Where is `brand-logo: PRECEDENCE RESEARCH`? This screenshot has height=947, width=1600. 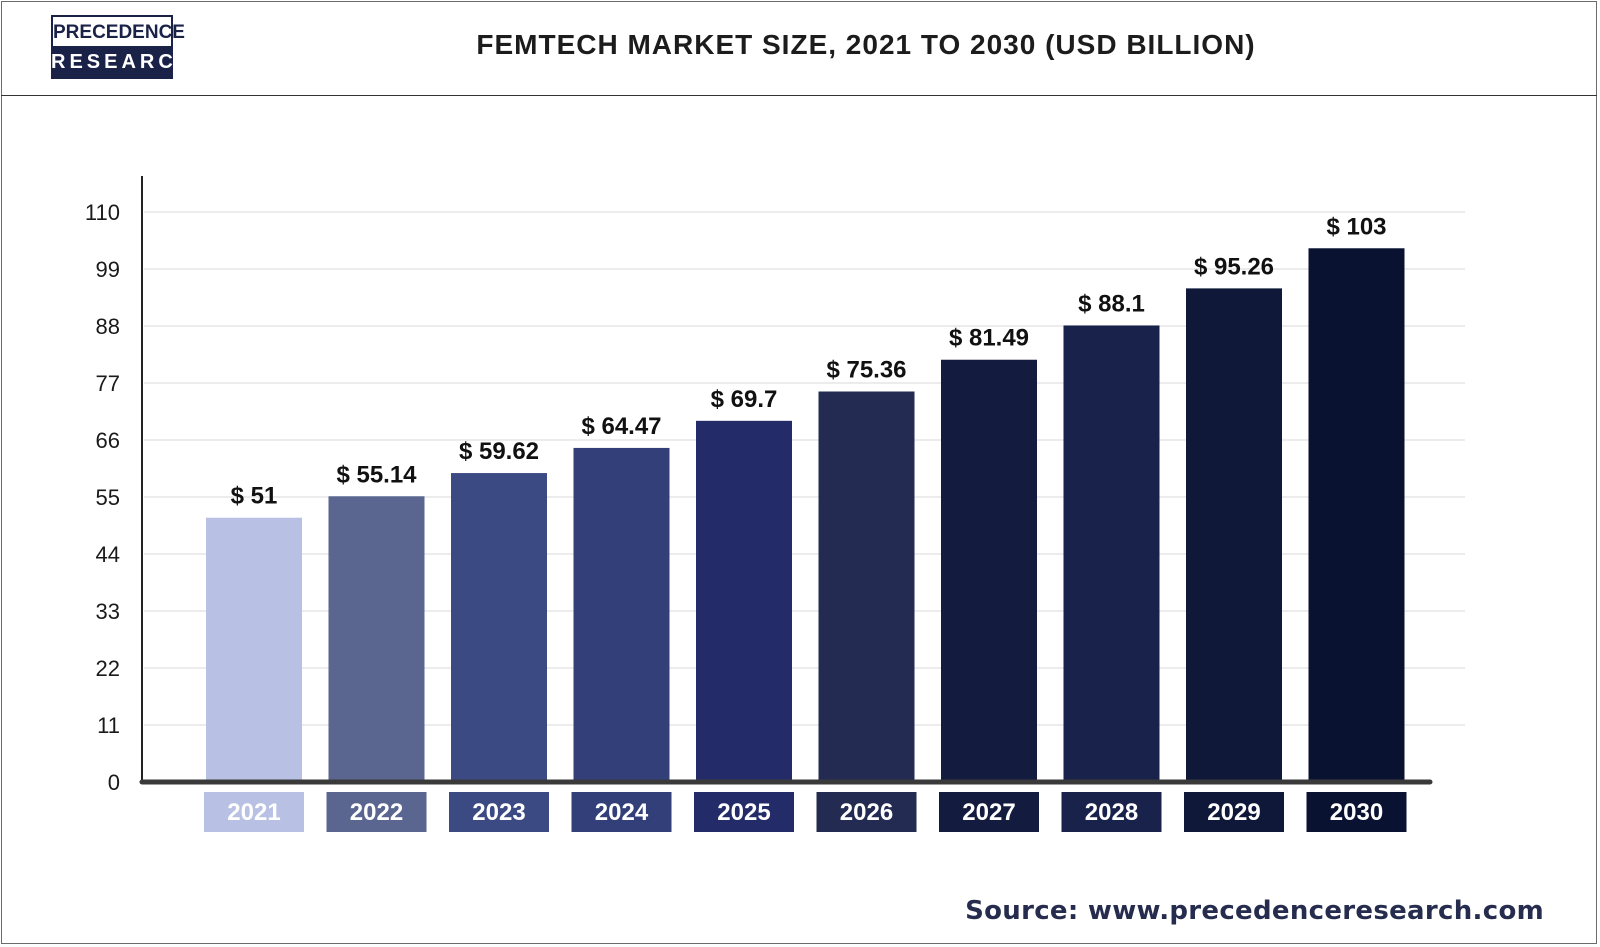
brand-logo: PRECEDENCE RESEARCH is located at coordinates (121, 48).